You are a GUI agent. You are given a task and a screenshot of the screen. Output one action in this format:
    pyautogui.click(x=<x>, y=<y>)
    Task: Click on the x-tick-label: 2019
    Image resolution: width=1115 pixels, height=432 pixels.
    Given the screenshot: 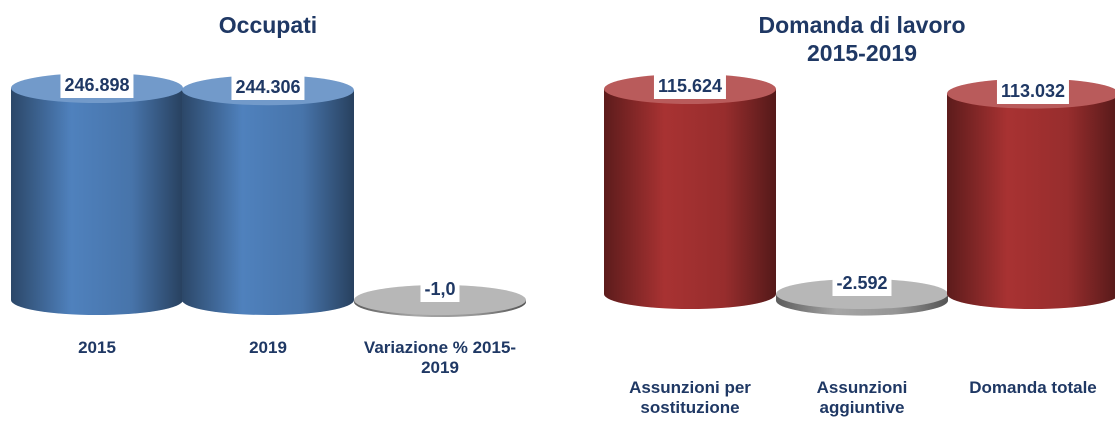 What is the action you would take?
    pyautogui.click(x=268, y=347)
    